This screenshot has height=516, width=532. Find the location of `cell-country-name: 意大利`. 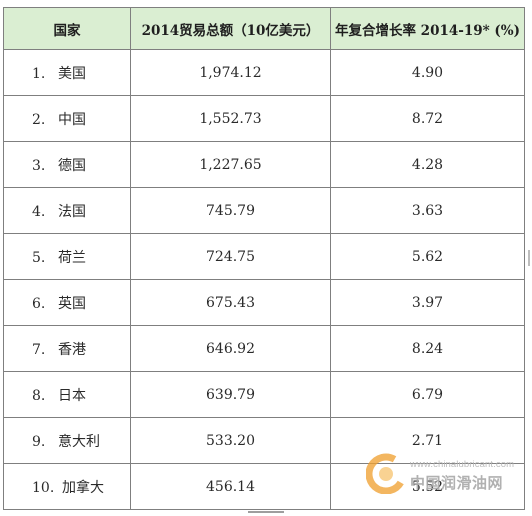

cell-country-name: 意大利 is located at coordinates (79, 441).